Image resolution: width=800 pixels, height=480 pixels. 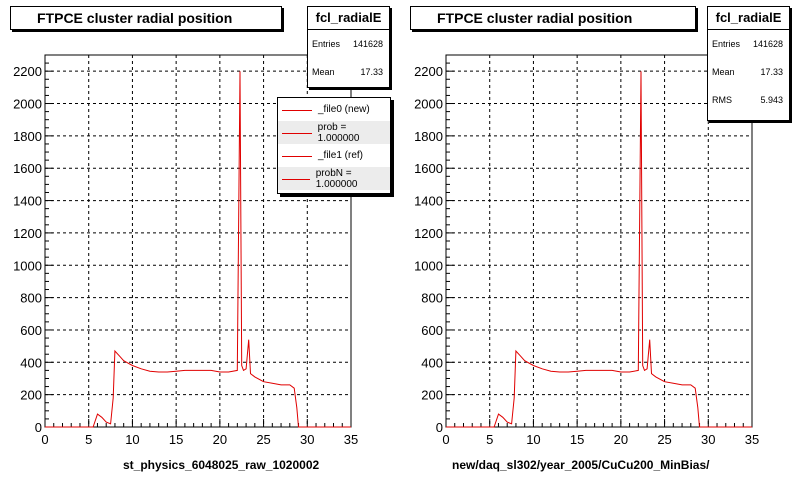 I want to click on right-x-tick-label: 30, so click(x=708, y=439).